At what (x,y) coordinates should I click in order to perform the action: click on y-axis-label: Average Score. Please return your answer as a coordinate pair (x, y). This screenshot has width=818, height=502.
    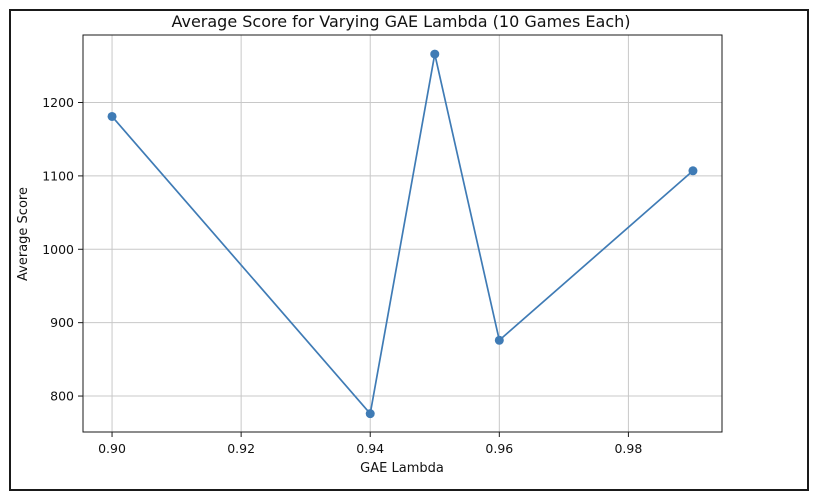
    Looking at the image, I should click on (23, 234).